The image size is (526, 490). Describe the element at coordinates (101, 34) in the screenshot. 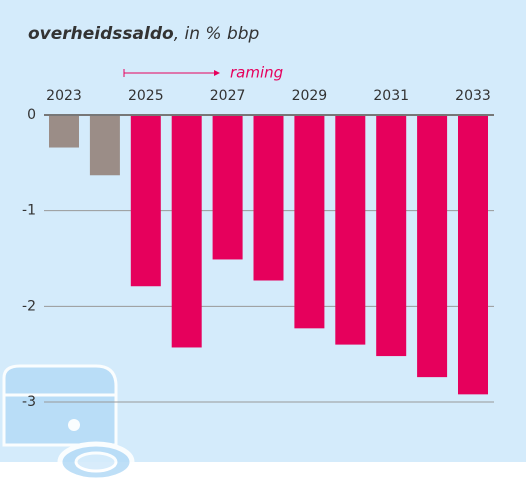

I see `title: overheidssaldo` at that location.